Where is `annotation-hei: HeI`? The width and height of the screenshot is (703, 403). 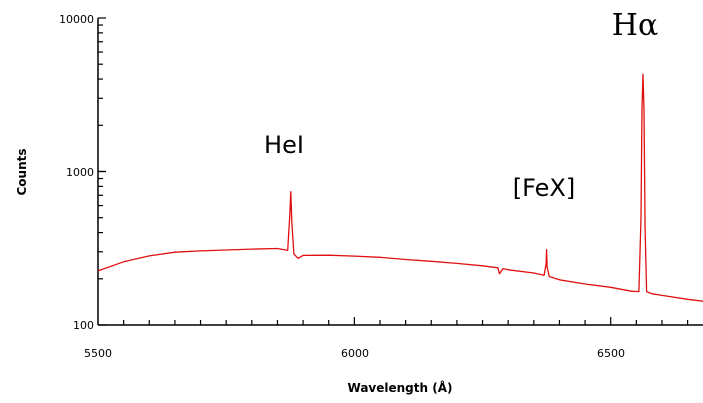 annotation-hei: HeI is located at coordinates (284, 145).